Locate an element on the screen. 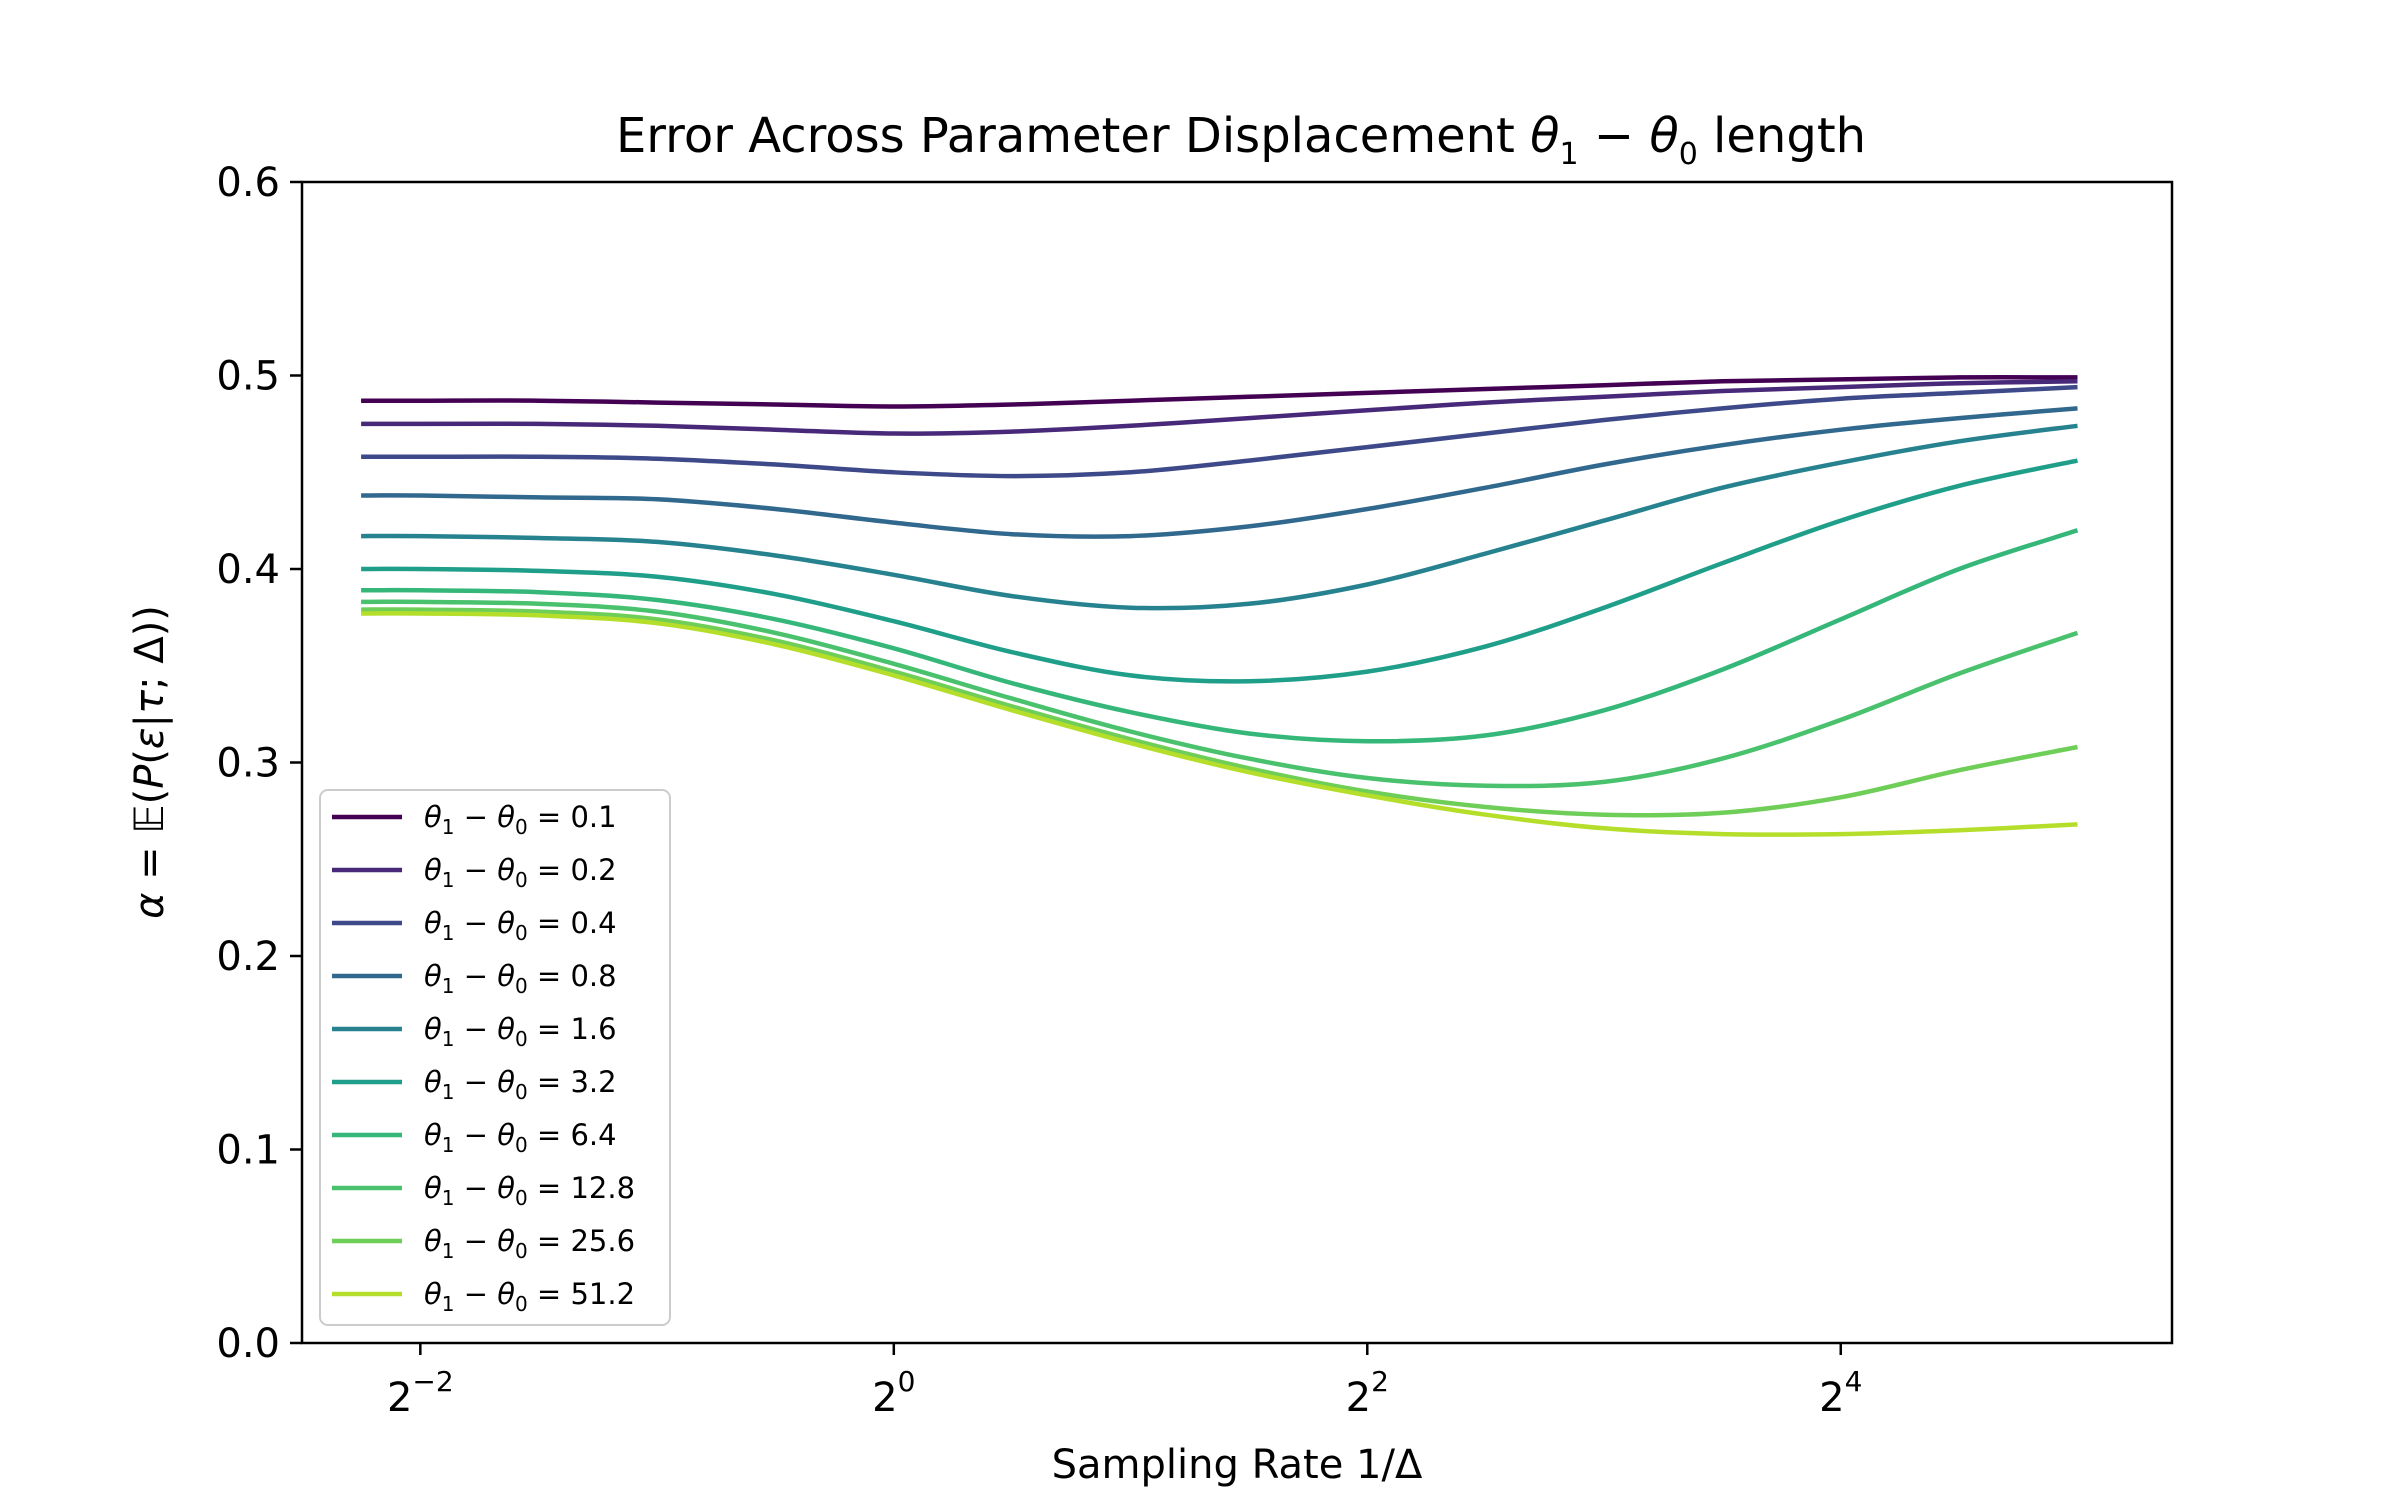  y-axis-ticks: 0.0 0.1 0.2 0.3 0.4 0.5 0.6 is located at coordinates (259, 763).